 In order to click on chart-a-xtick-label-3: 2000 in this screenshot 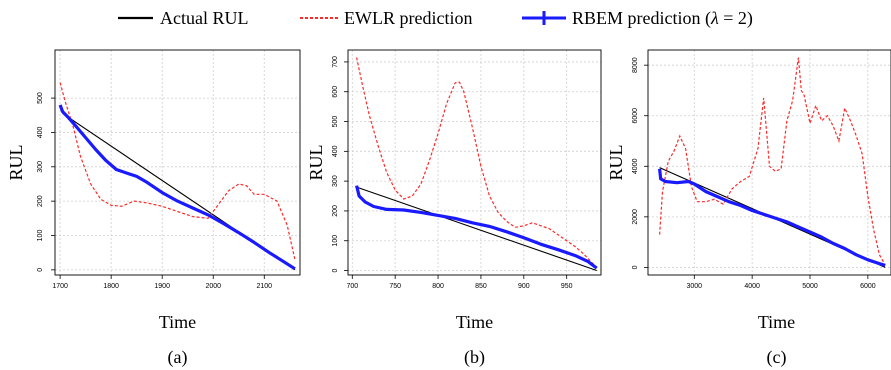, I will do `click(213, 286)`.